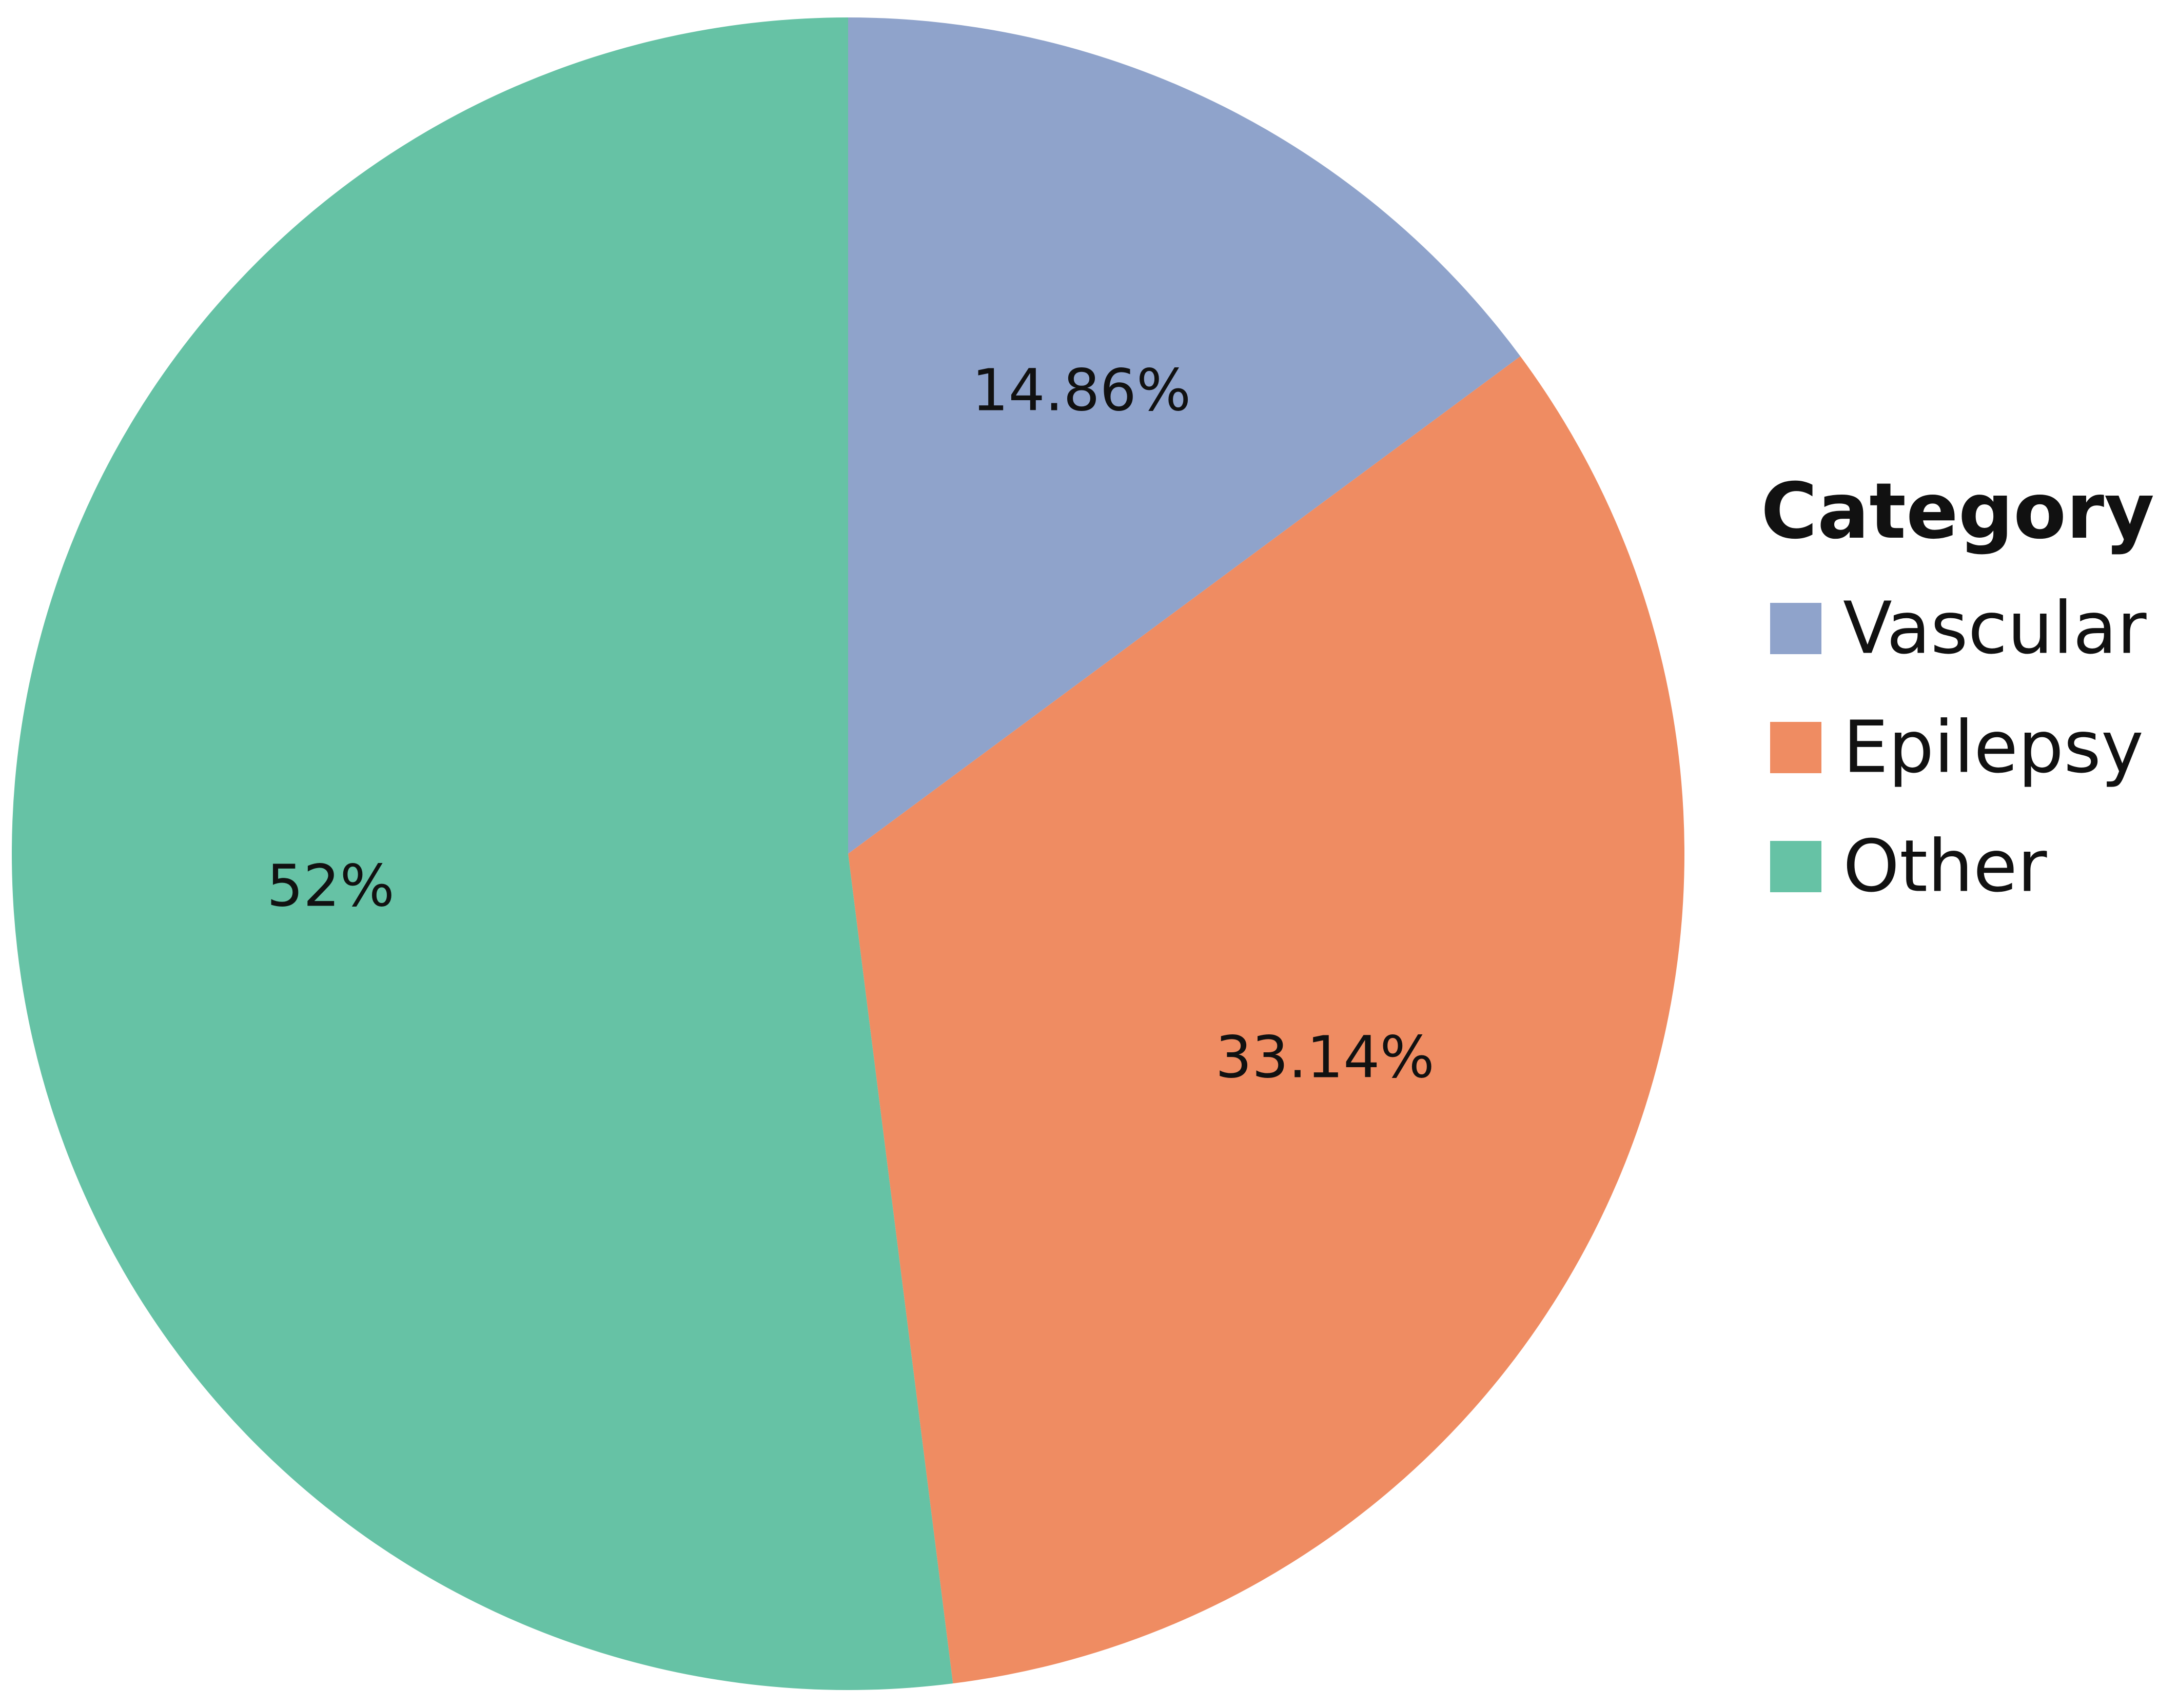 This screenshot has height=1708, width=2158. What do you see at coordinates (1795, 867) in the screenshot?
I see `legend-swatch-other` at bounding box center [1795, 867].